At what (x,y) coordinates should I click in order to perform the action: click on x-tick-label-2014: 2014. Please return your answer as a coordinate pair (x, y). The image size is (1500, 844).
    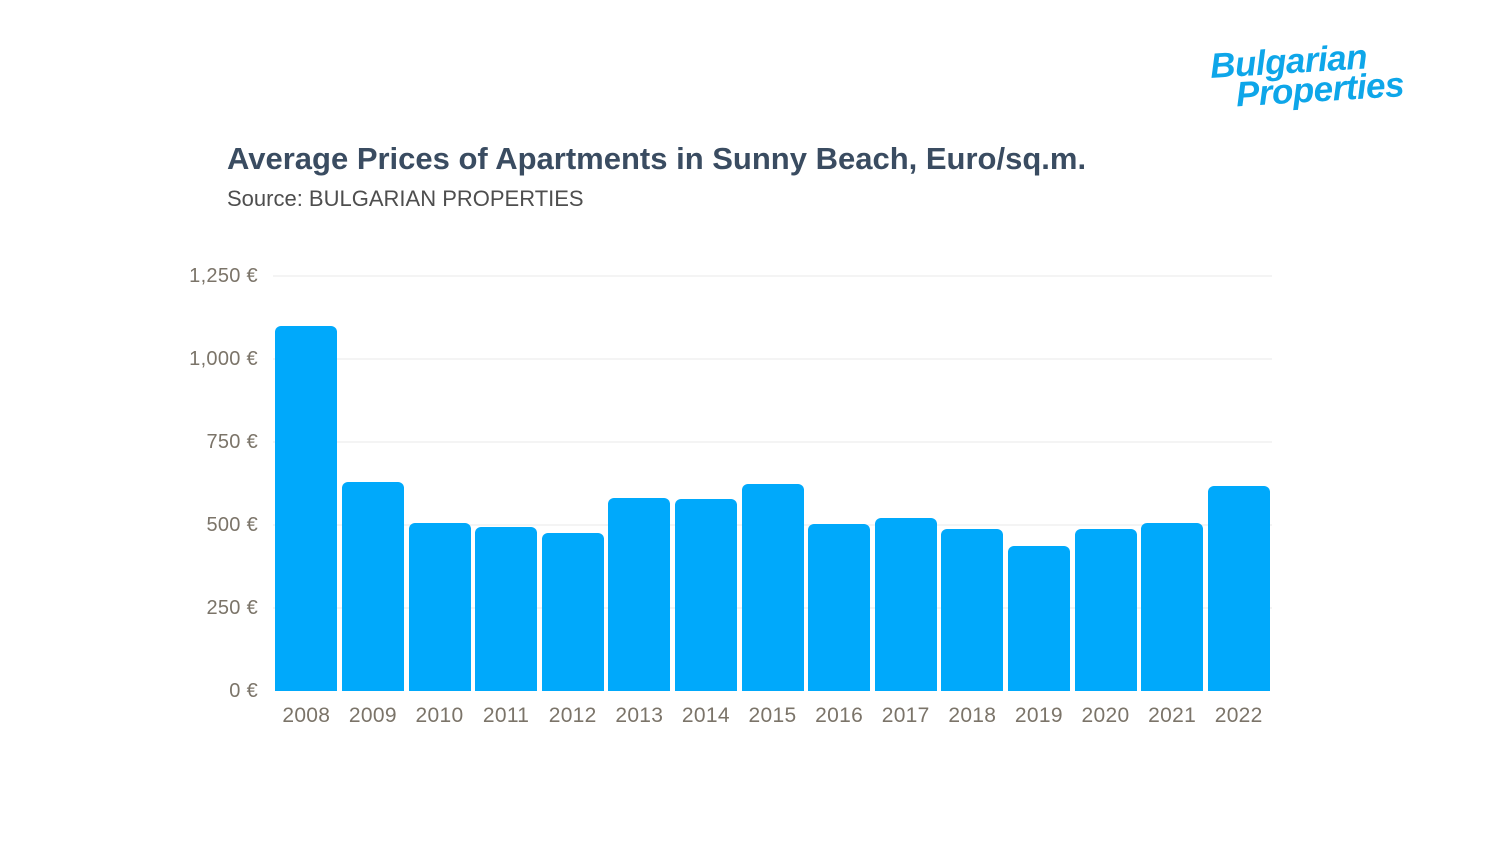
    Looking at the image, I should click on (705, 715).